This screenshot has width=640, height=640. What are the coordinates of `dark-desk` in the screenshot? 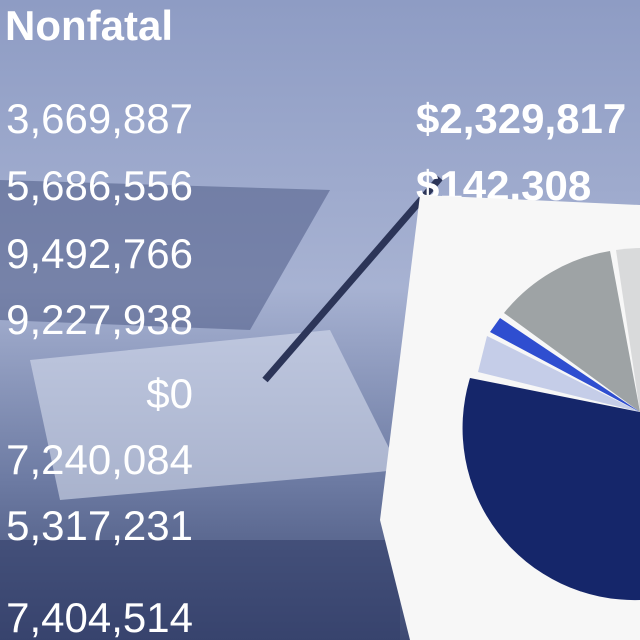 It's located at (200, 590).